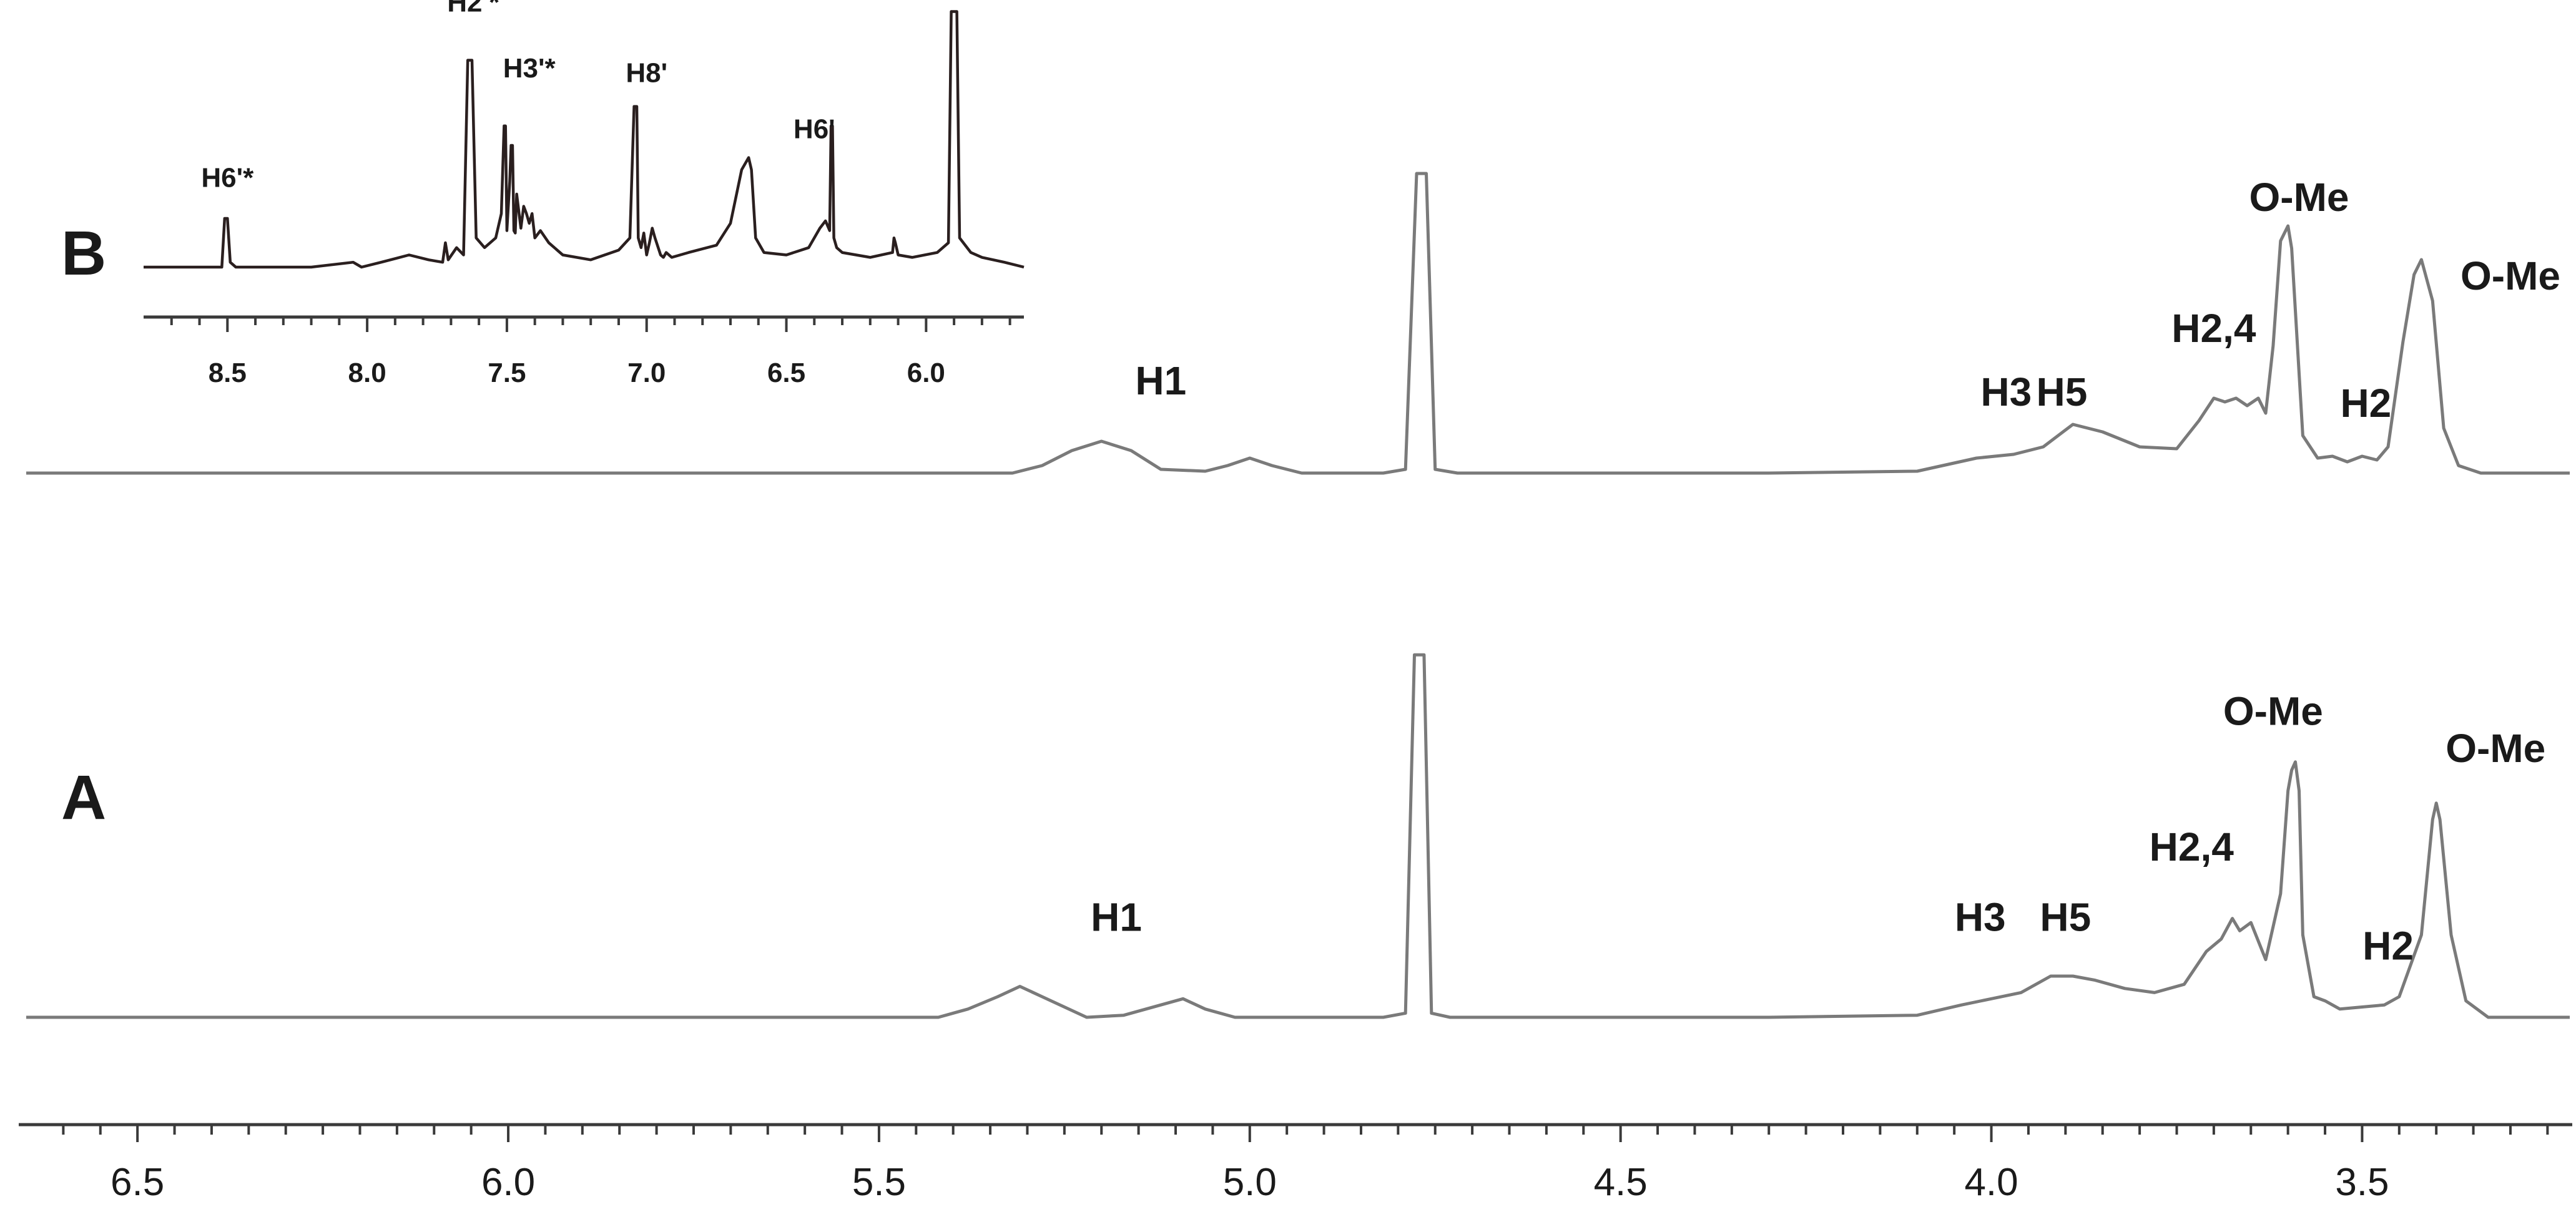 This screenshot has width=2576, height=1222. I want to click on tick-label: 3.5, so click(2362, 1183).